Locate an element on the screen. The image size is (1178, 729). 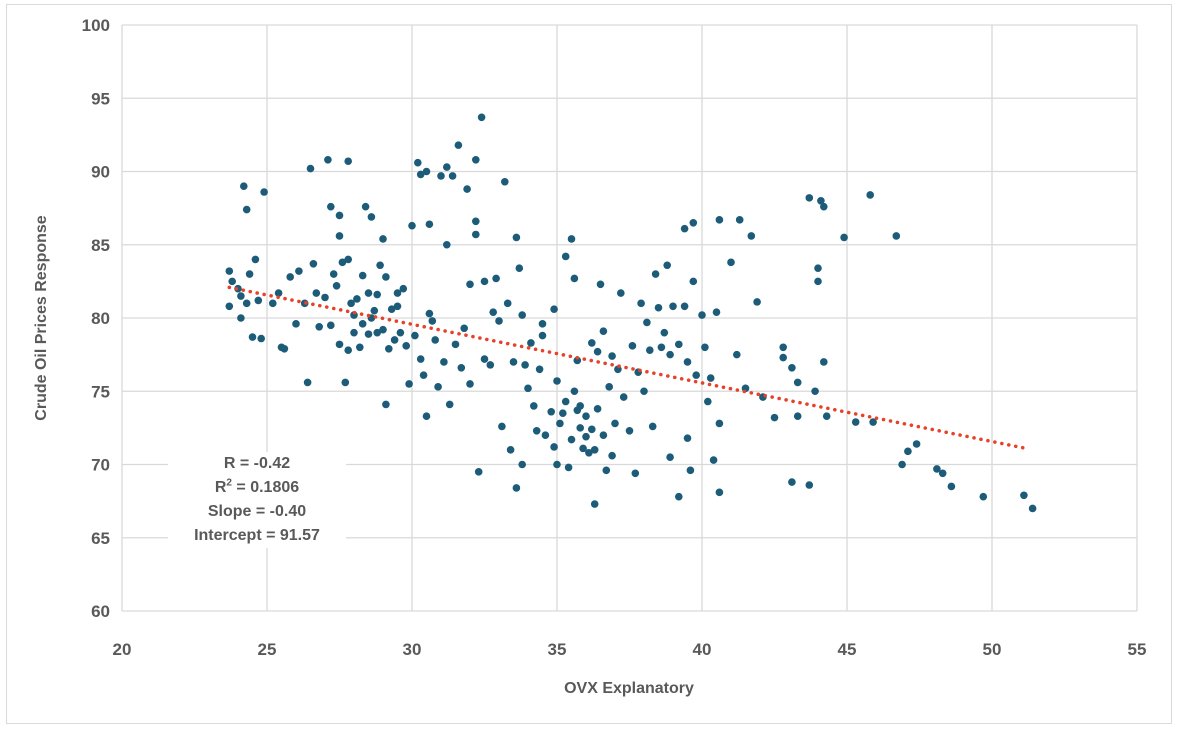
y-tick-labels: 60 65 70 75 80 85 90 95 100 is located at coordinates (96, 318).